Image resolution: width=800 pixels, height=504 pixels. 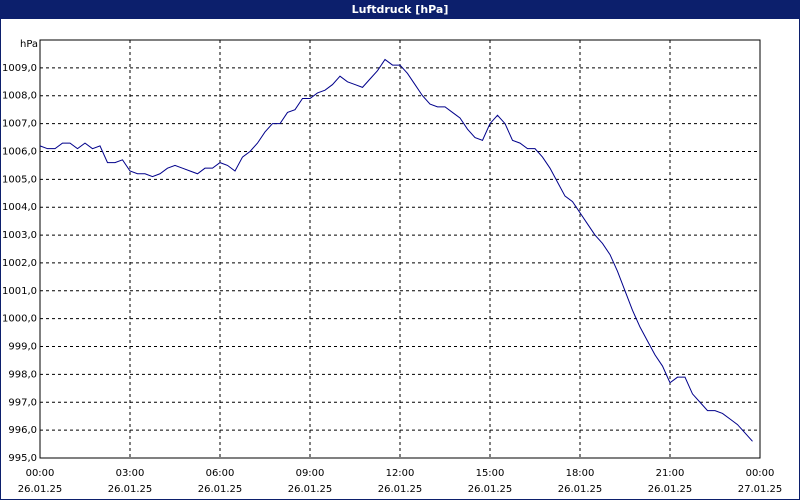 I want to click on y-tick-label: 995,0, so click(x=22, y=458).